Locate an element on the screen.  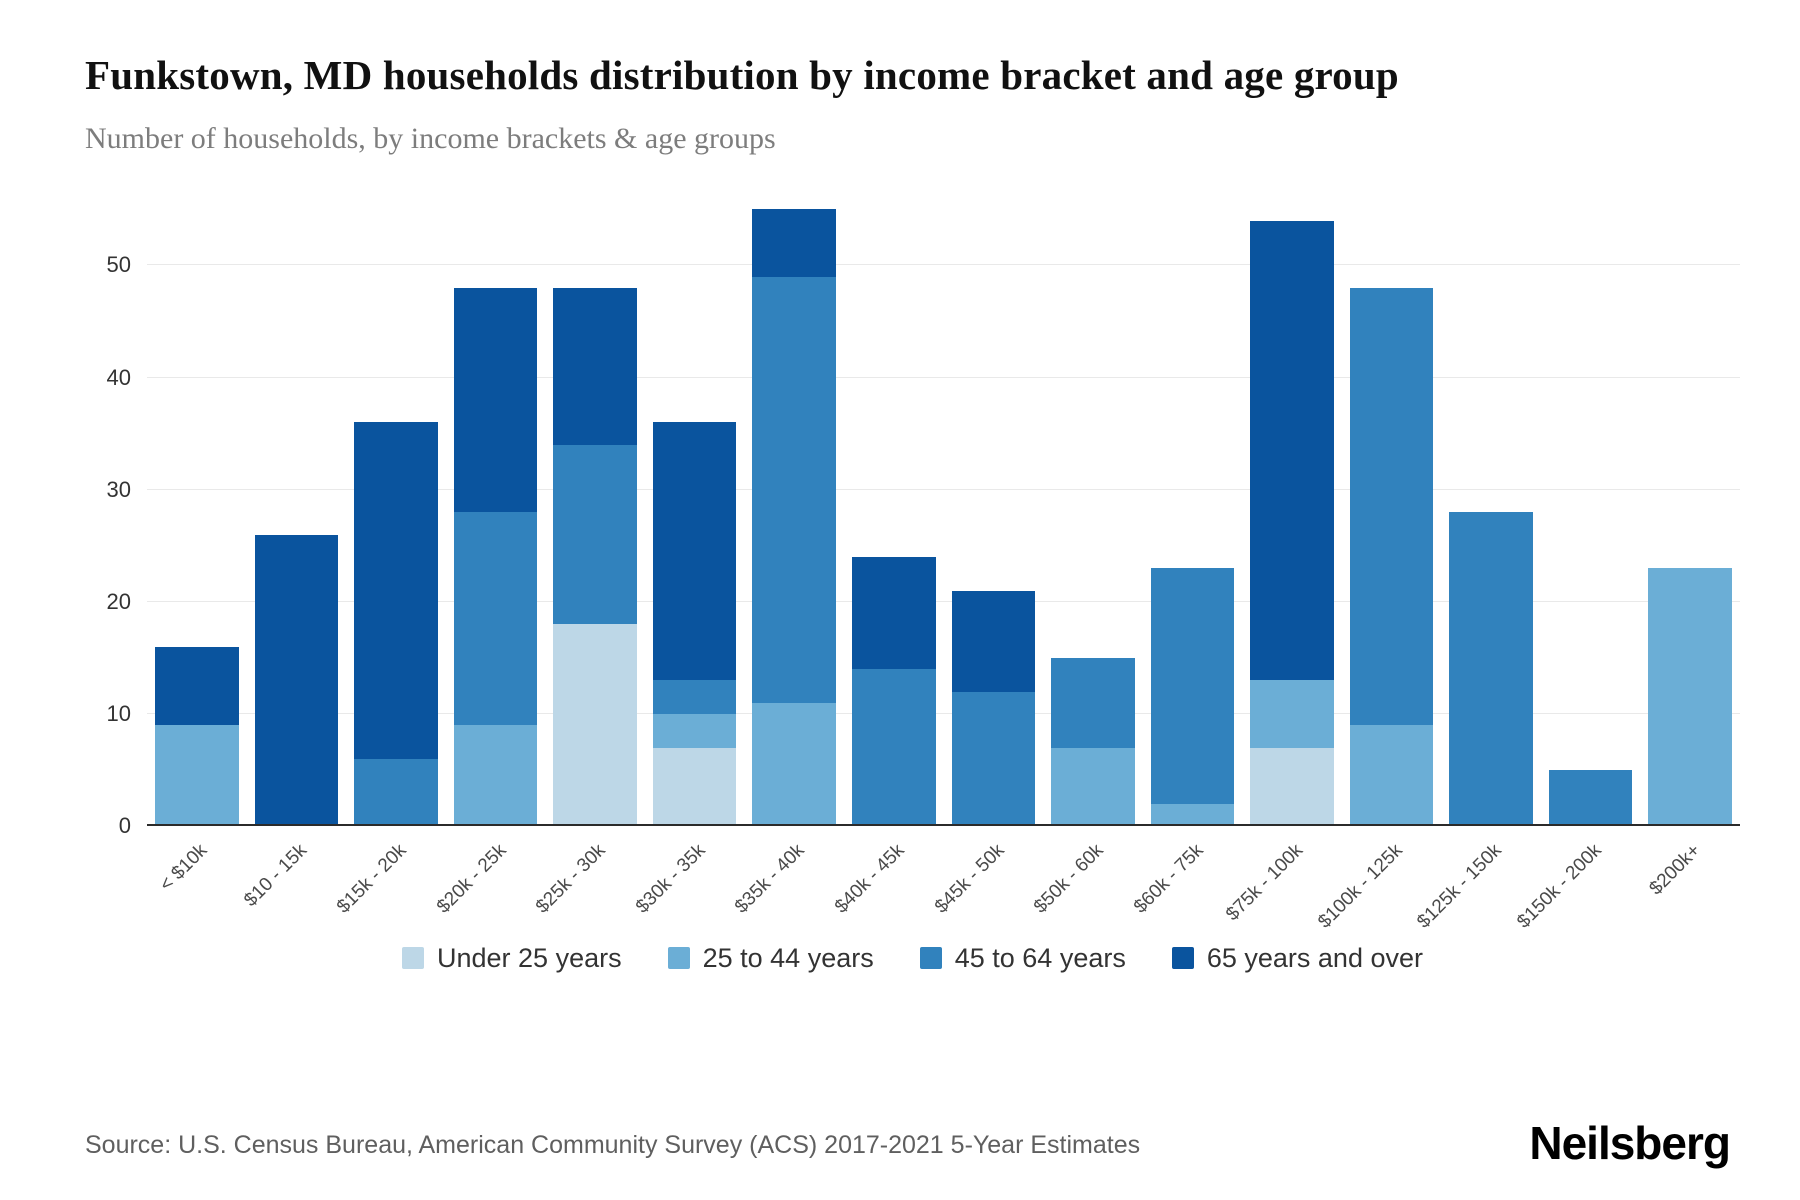
bar-200k is located at coordinates (1690, 512).